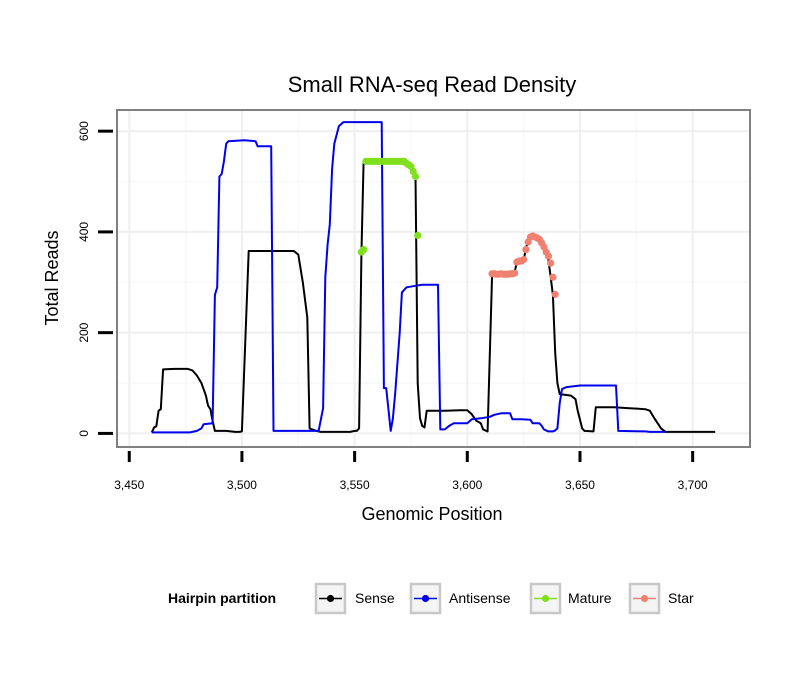 This screenshot has width=810, height=690. Describe the element at coordinates (84, 131) in the screenshot. I see `y-tick-label: 600` at that location.